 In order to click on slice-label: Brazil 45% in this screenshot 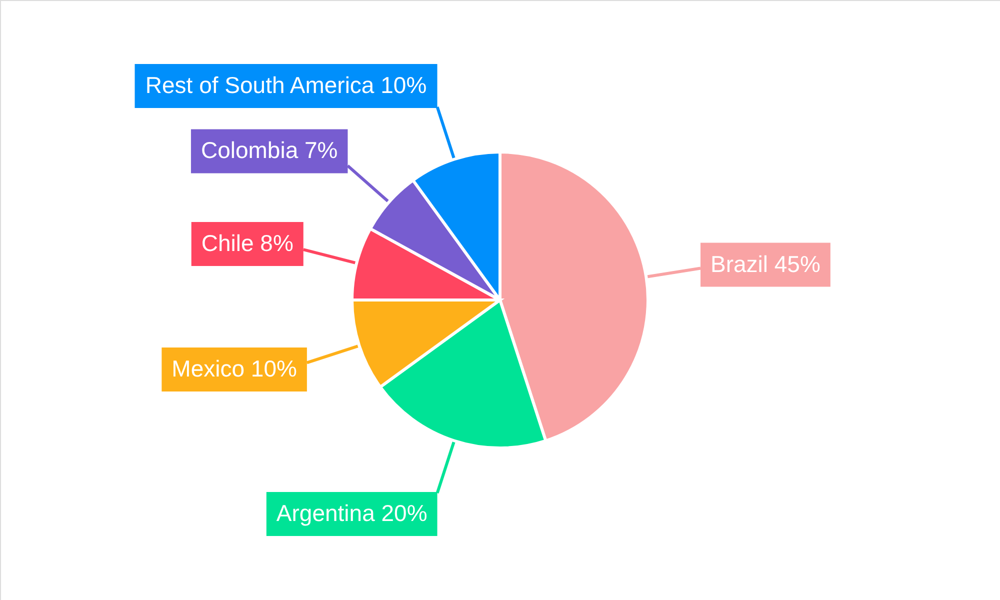, I will do `click(765, 263)`.